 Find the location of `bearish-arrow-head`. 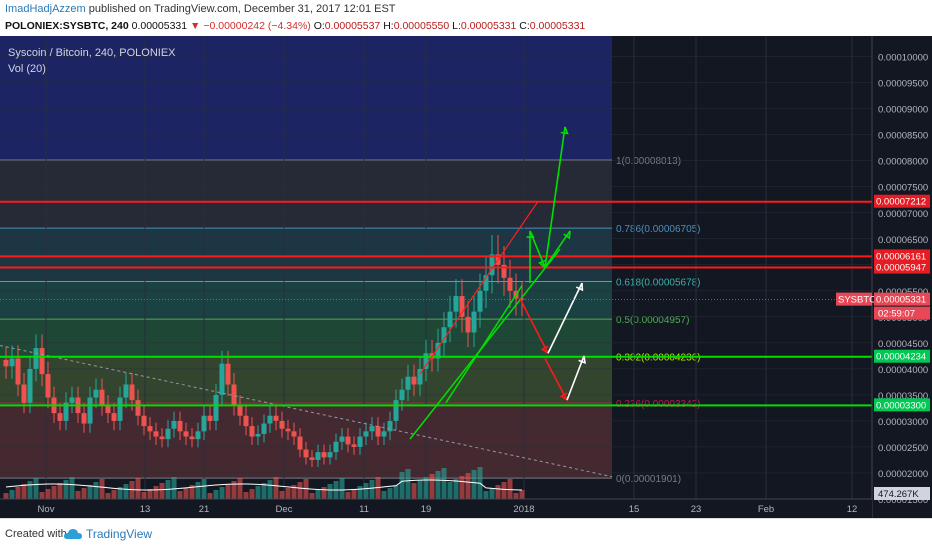

bearish-arrow-head is located at coordinates (544, 349).